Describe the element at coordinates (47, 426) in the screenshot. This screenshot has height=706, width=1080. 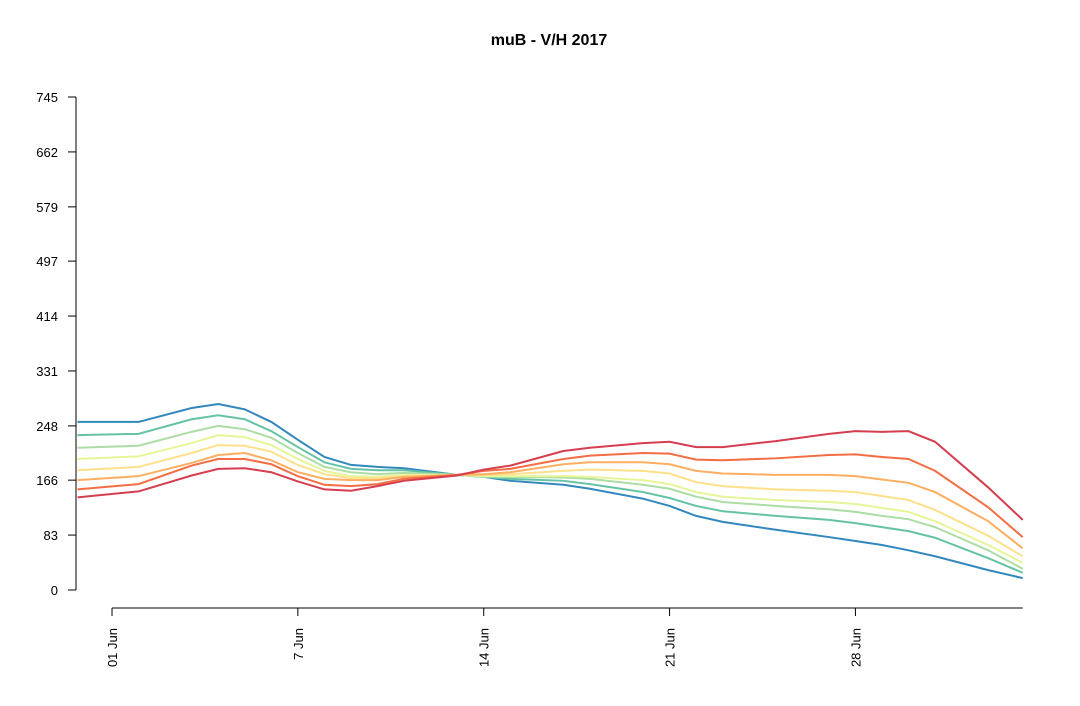
I see `y-tick-label: 248` at that location.